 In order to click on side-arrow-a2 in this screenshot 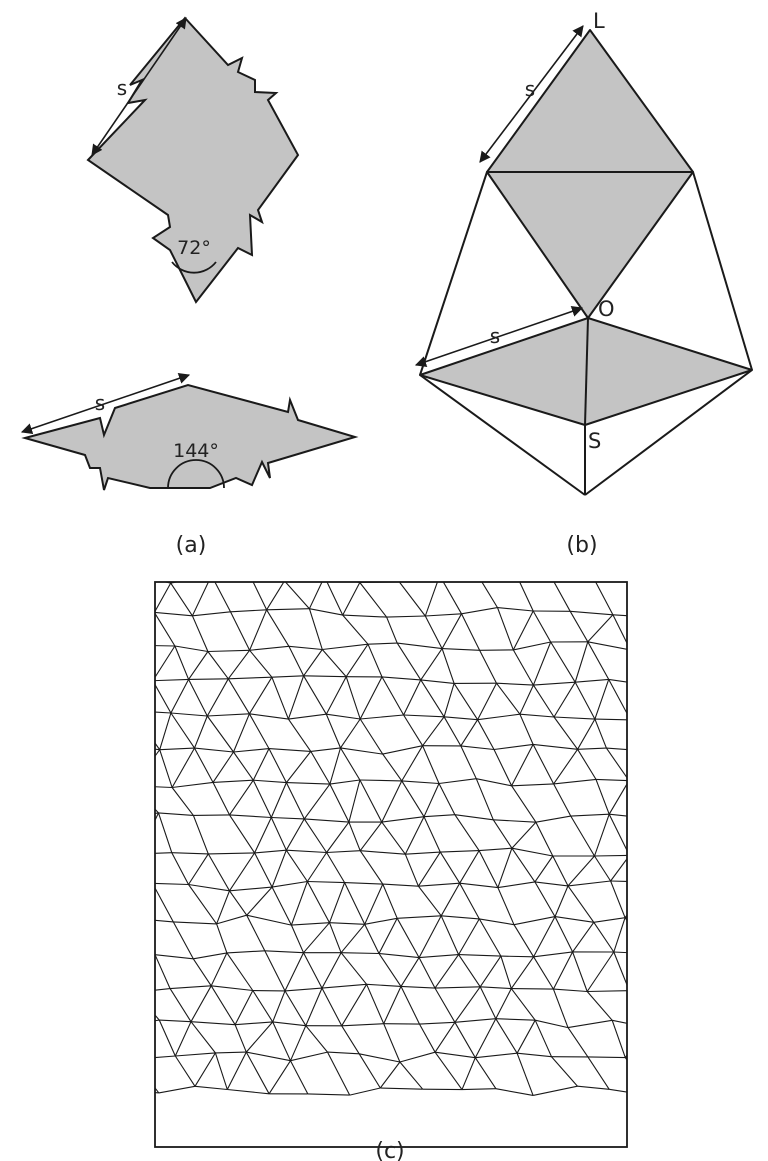, I will do `click(105, 403)`.